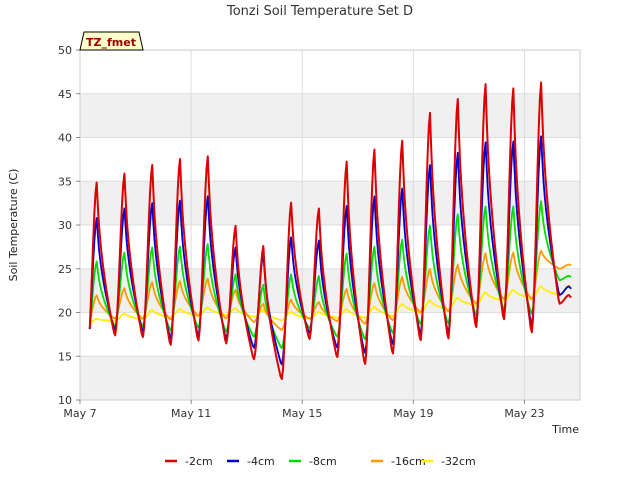  What do you see at coordinates (323, 461) in the screenshot?
I see `legend-label: -8cm` at bounding box center [323, 461].